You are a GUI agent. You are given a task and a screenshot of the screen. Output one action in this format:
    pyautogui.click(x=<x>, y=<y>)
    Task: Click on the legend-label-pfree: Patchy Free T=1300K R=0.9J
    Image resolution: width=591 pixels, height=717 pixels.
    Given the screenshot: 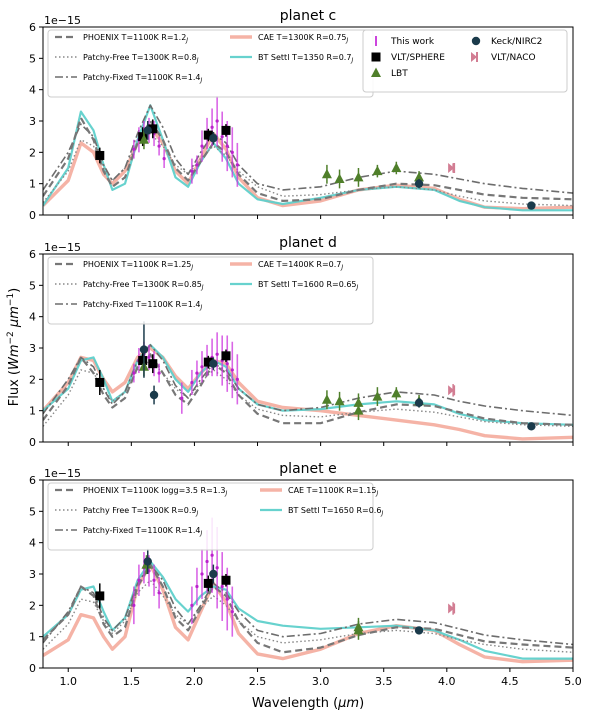 What is the action you would take?
    pyautogui.click(x=141, y=511)
    